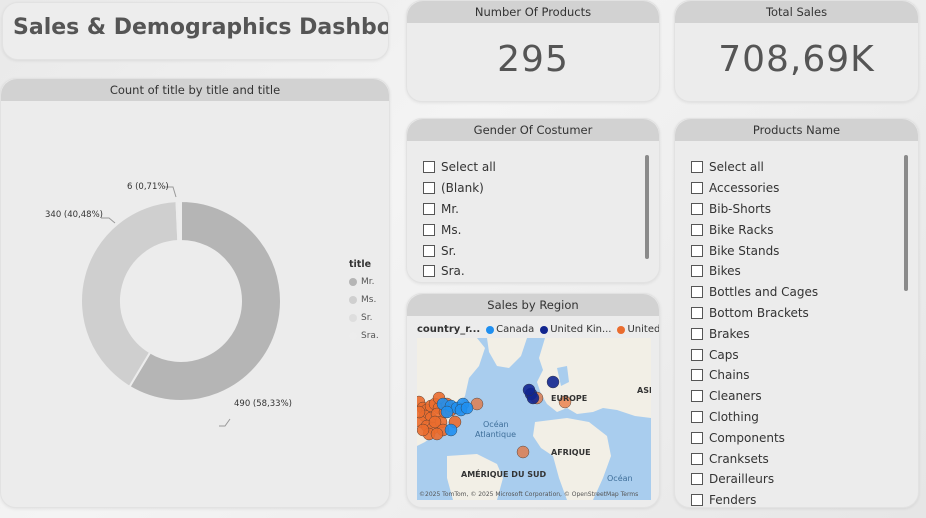 The image size is (926, 518). I want to click on legend-label: Sr., so click(367, 318).